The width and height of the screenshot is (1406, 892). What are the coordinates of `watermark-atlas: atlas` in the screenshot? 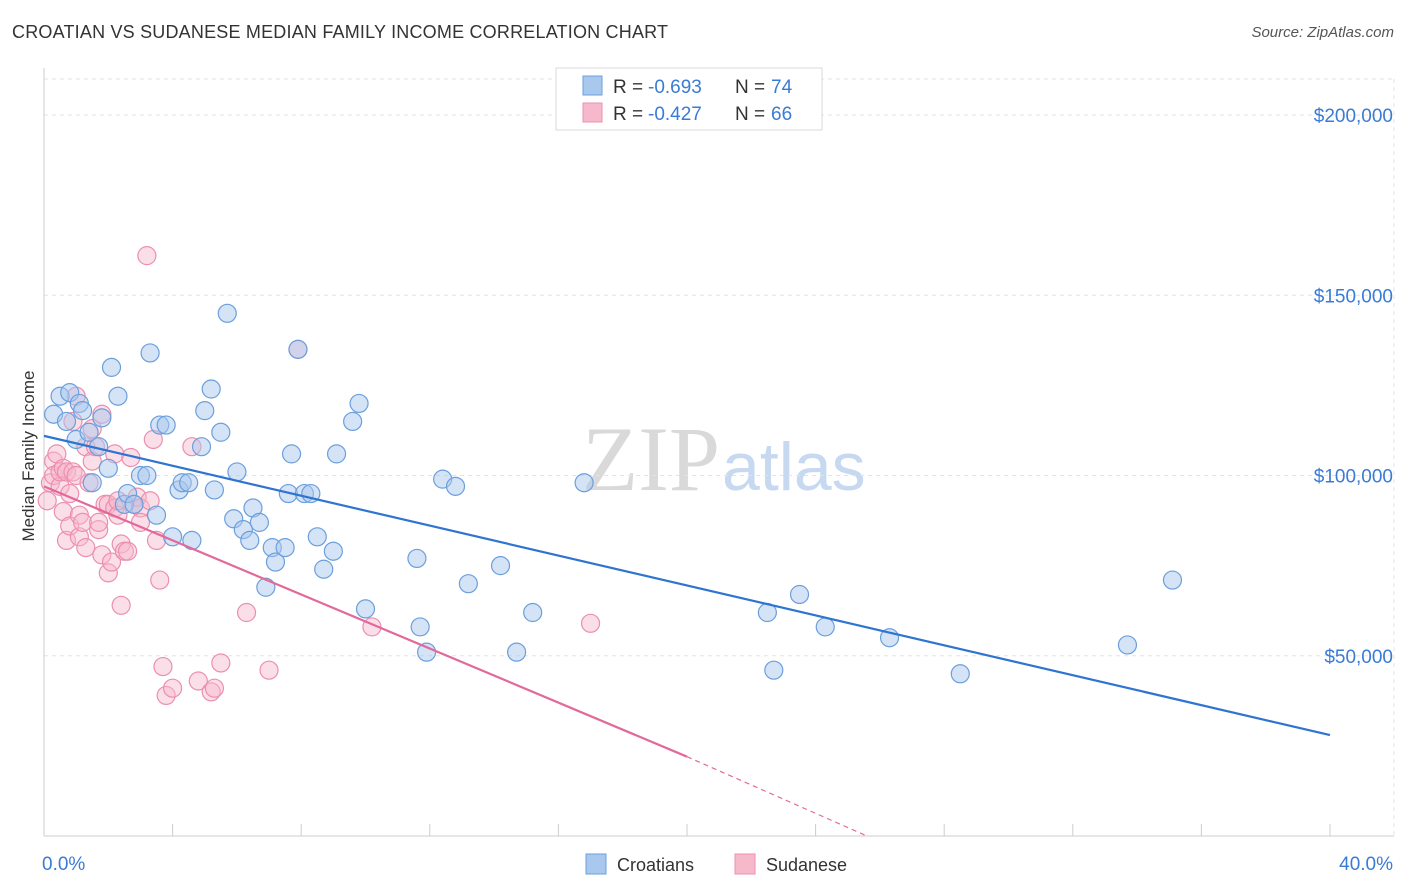 It's located at (794, 467).